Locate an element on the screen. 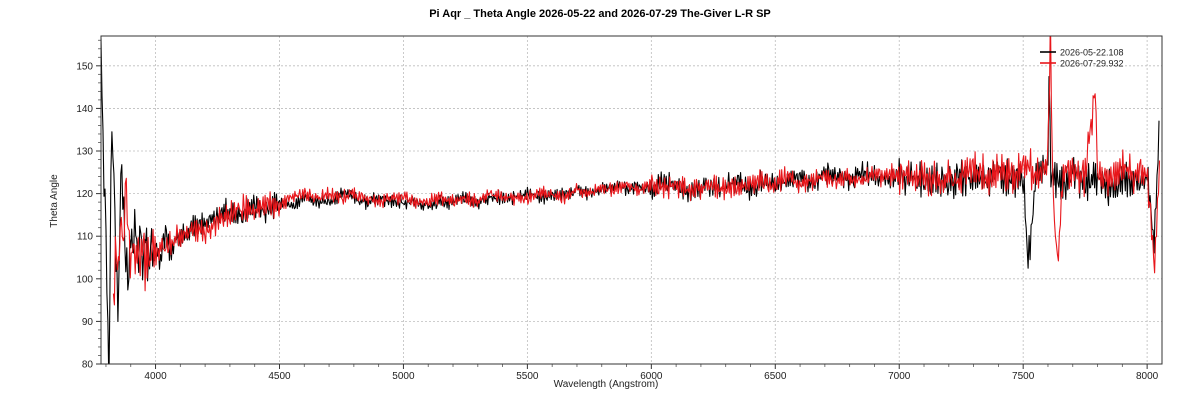 The width and height of the screenshot is (1200, 413). x-tick-label: 4000 is located at coordinates (155, 376).